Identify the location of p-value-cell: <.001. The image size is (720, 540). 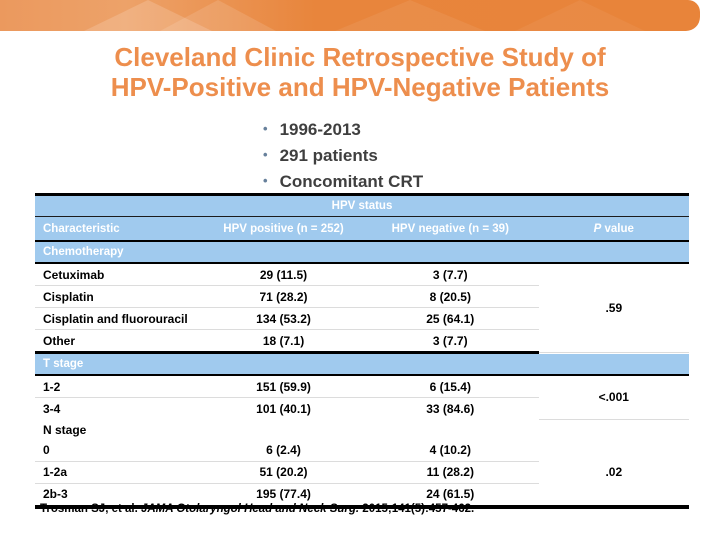
(613, 397).